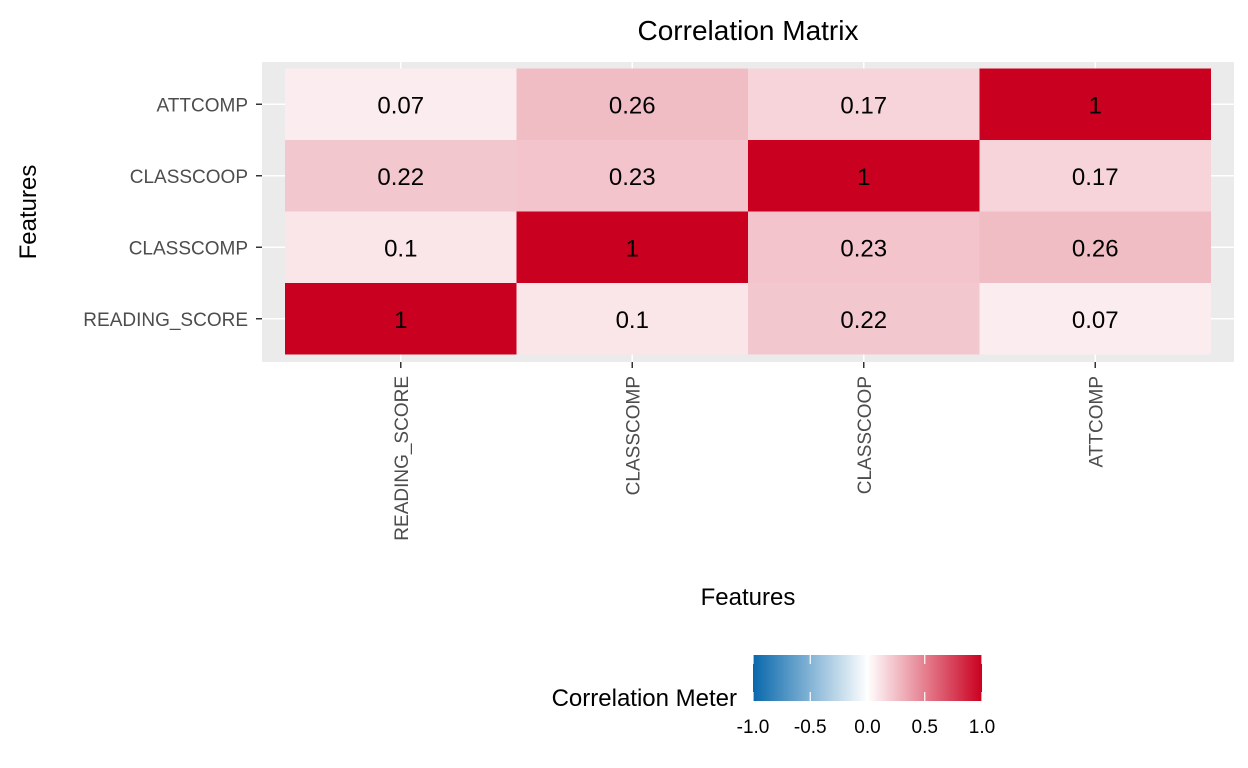 The width and height of the screenshot is (1248, 768). What do you see at coordinates (753, 727) in the screenshot?
I see `legend-tick-label: -1.0` at bounding box center [753, 727].